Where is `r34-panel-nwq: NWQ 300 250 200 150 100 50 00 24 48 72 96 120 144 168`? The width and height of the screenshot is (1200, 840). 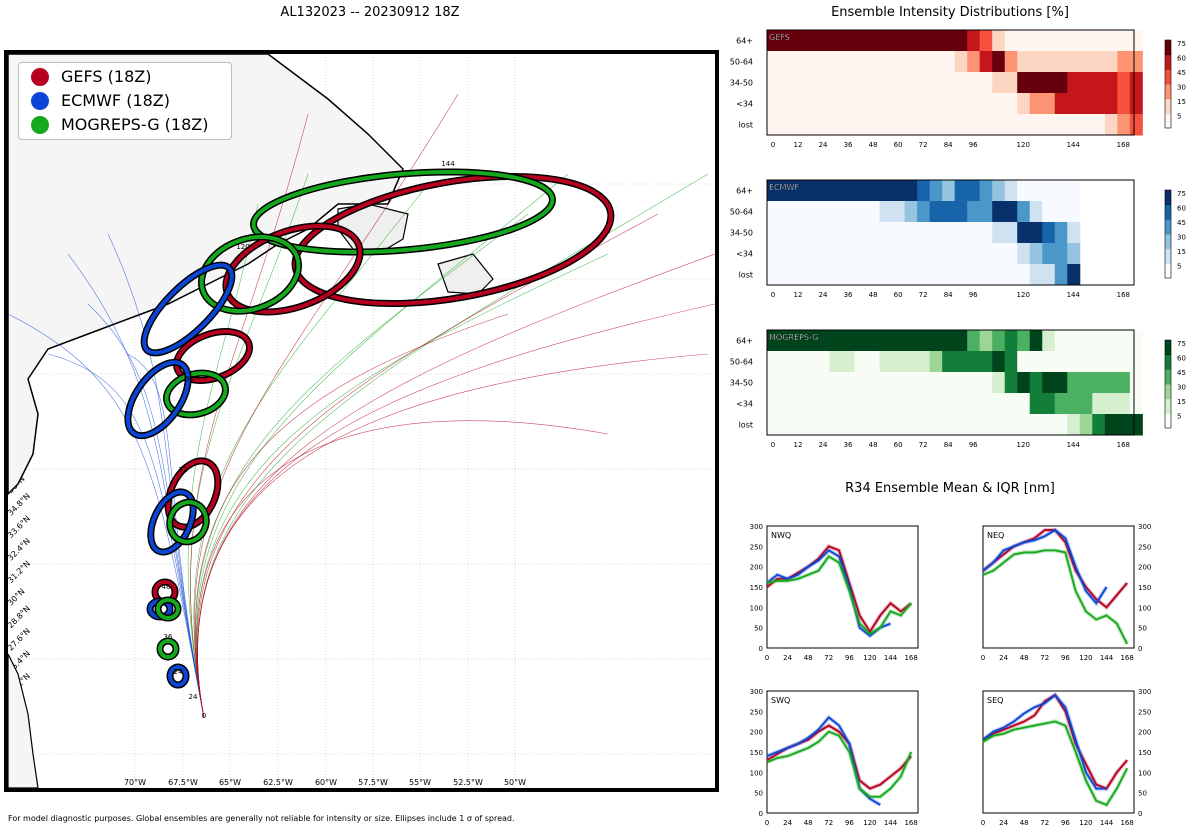 r34-panel-nwq: NWQ 300 250 200 150 100 50 00 24 48 72 96 120 144 168 is located at coordinates (834, 592).